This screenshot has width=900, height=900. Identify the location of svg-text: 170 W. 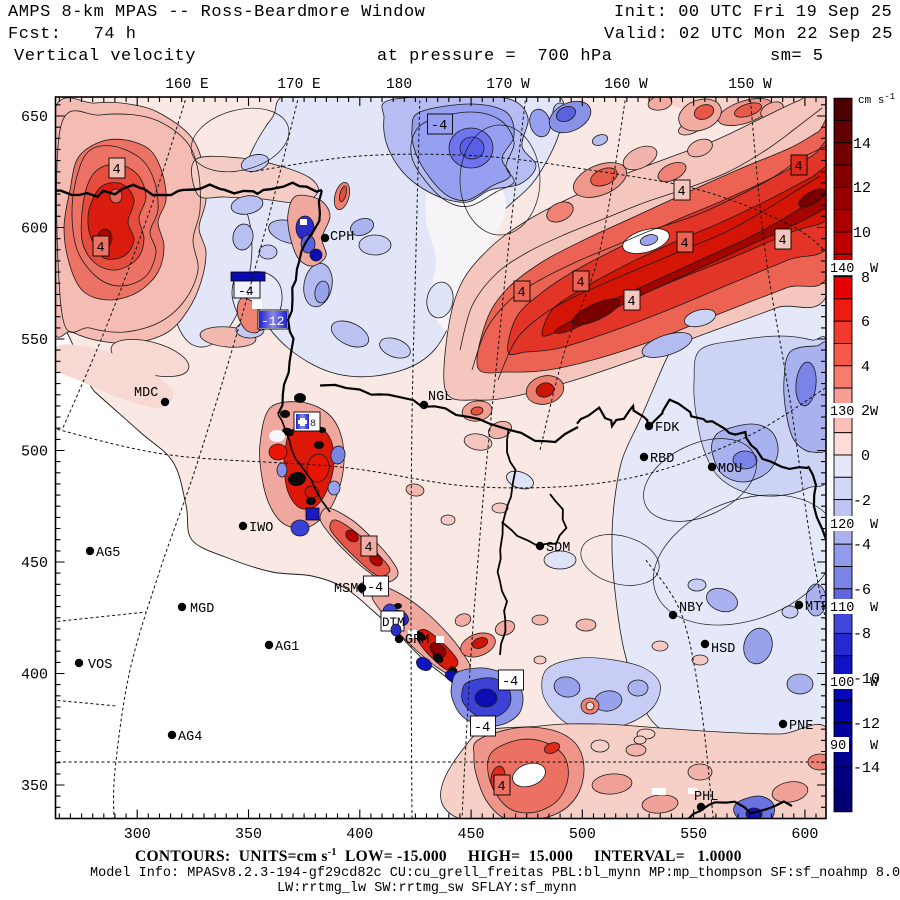
(508, 85).